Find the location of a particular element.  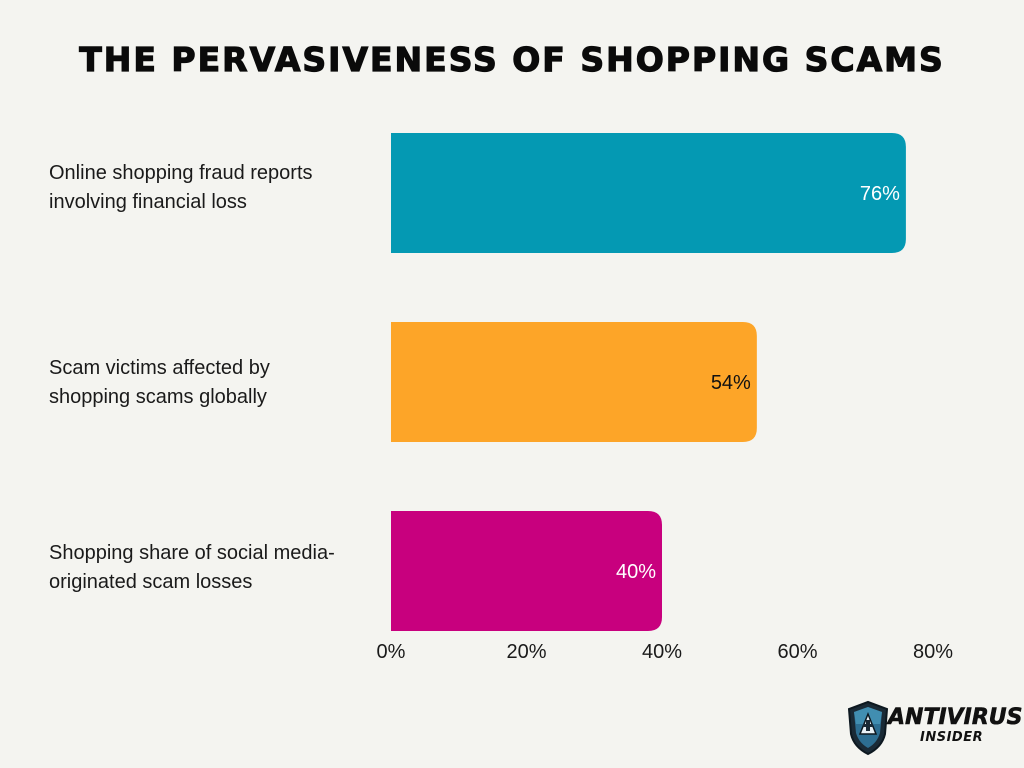

x-tick-label: 80% is located at coordinates (933, 652).